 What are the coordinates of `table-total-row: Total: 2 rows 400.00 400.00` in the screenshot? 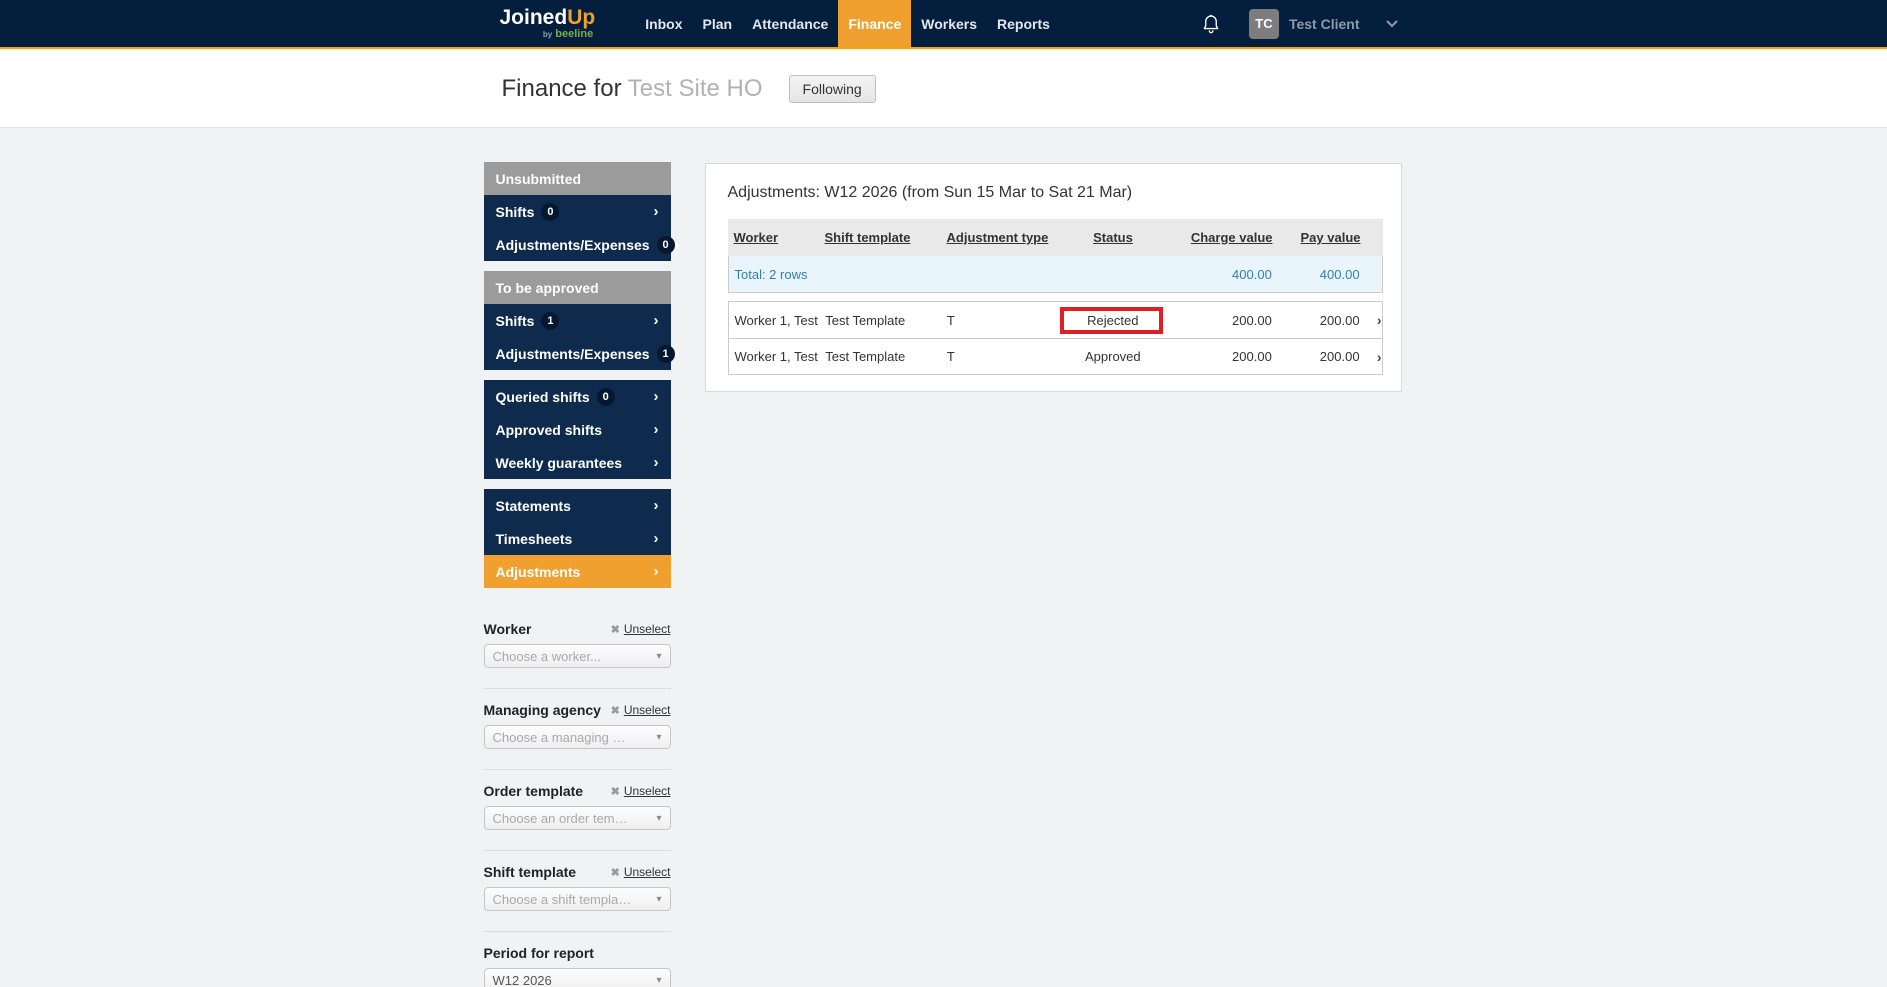 It's located at (1055, 274).